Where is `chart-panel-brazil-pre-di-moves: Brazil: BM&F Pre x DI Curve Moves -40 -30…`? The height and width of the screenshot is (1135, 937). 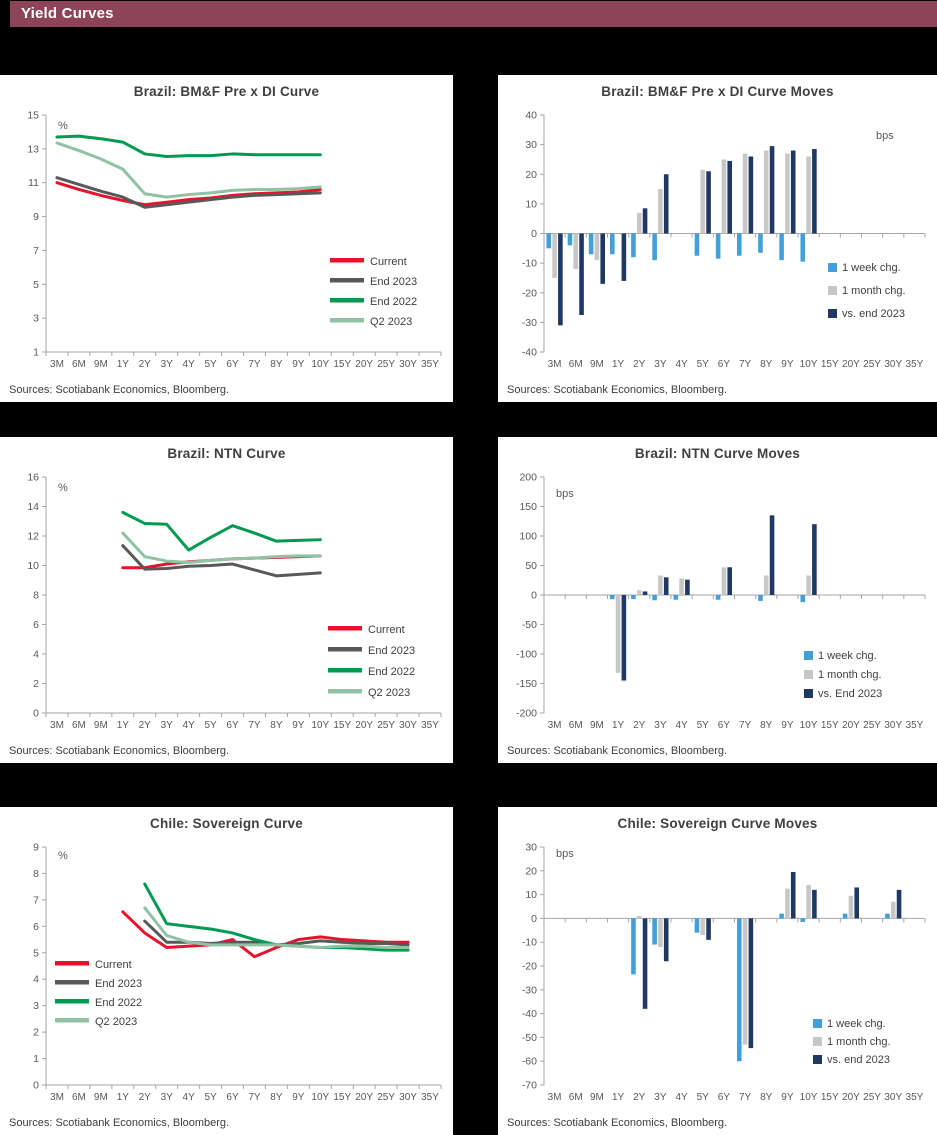 chart-panel-brazil-pre-di-moves: Brazil: BM&F Pre x DI Curve Moves -40 -30… is located at coordinates (717, 238).